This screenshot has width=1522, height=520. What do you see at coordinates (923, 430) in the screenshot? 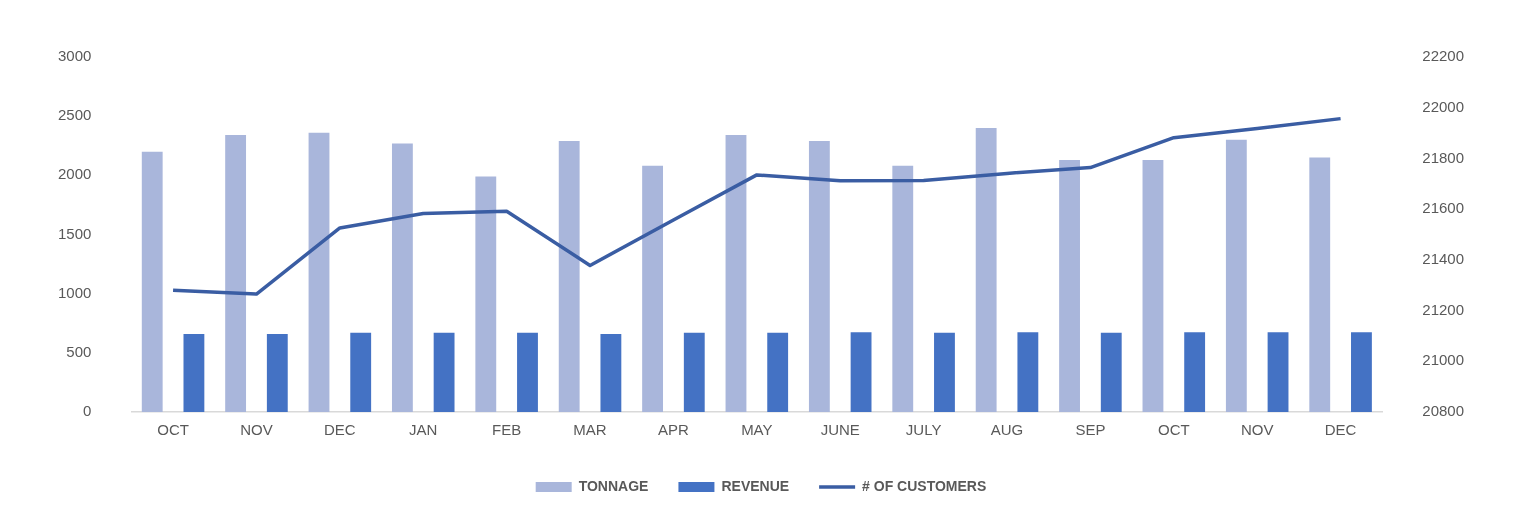
I see `x-tick-label: JULY` at bounding box center [923, 430].